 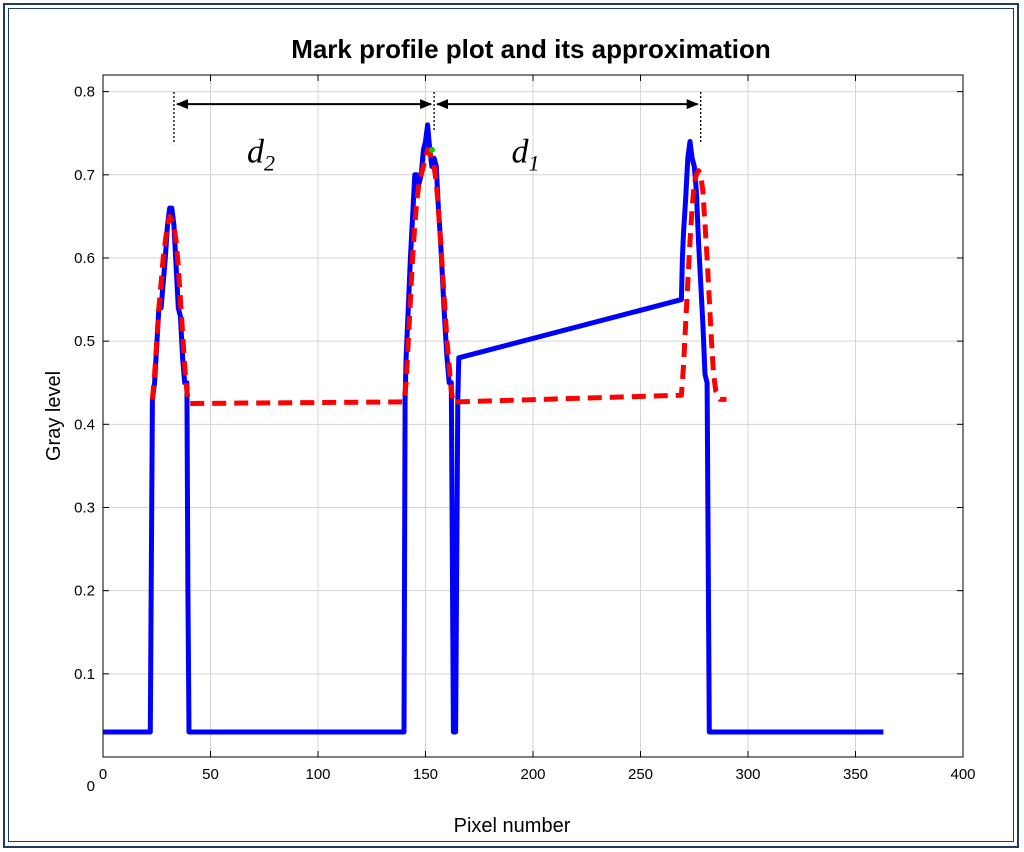 What do you see at coordinates (512, 826) in the screenshot?
I see `x-axis-label: Pixel number` at bounding box center [512, 826].